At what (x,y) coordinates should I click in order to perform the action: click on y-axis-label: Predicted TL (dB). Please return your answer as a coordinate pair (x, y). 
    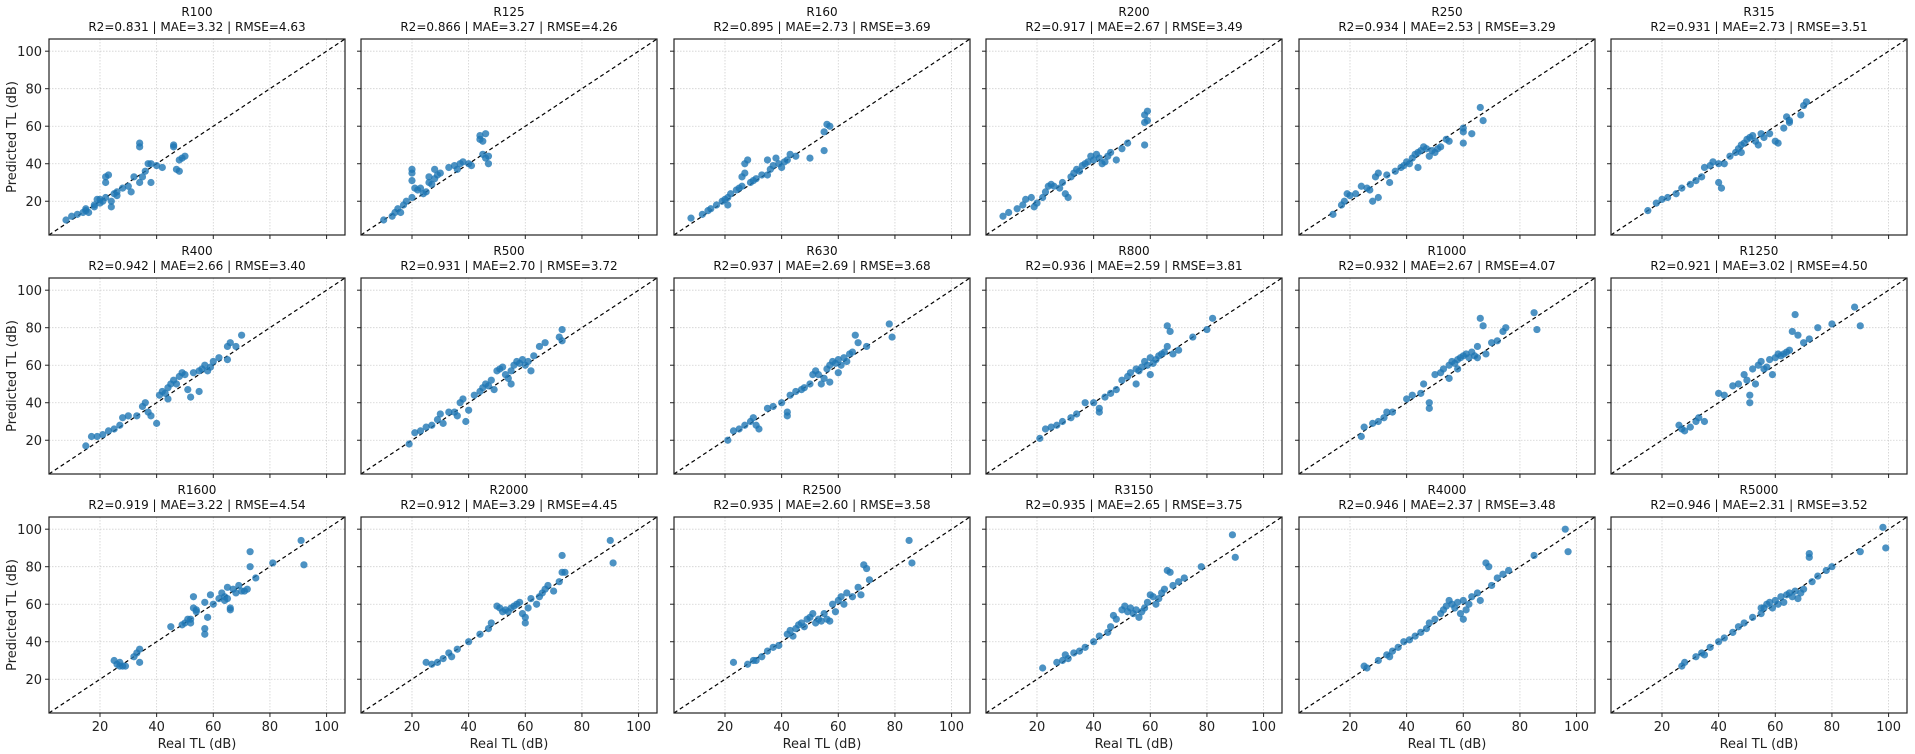
    Looking at the image, I should click on (12, 137).